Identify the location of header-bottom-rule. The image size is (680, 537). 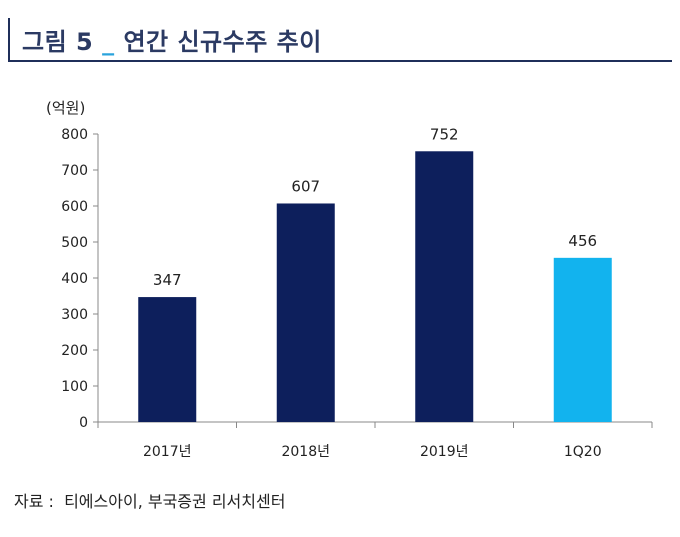
(340, 61).